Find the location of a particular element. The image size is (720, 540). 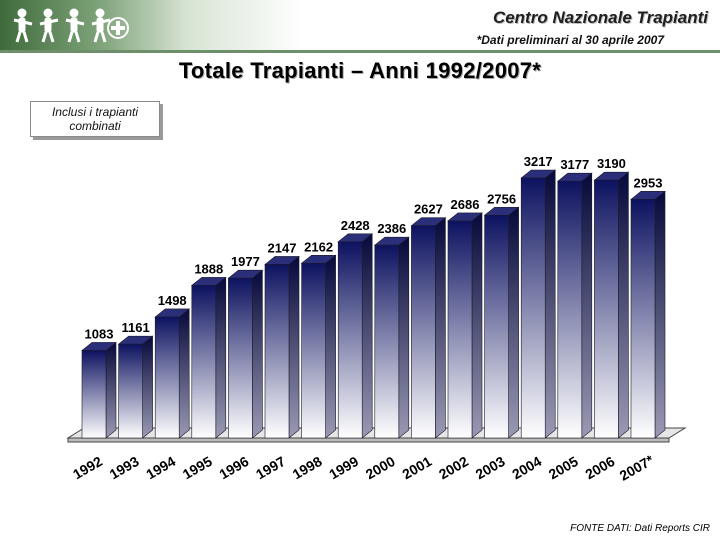

bar-value-label: 2162 is located at coordinates (318, 246).